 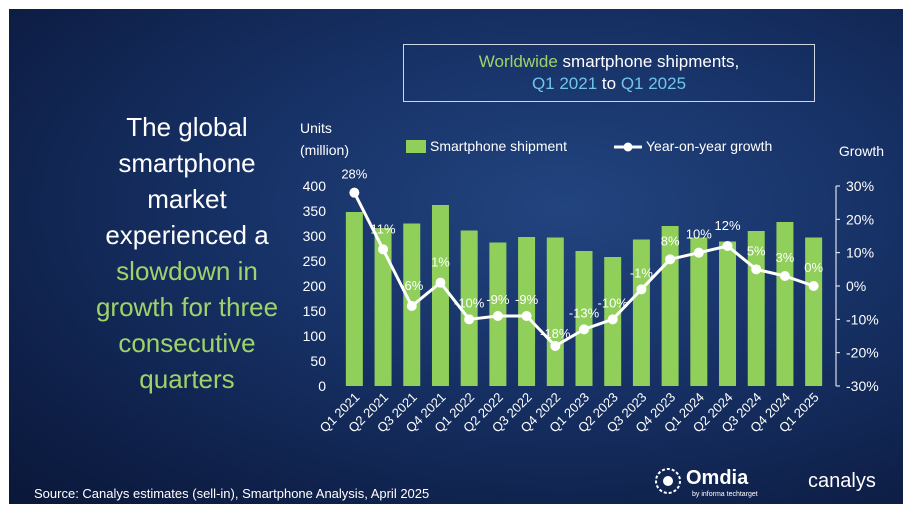 I want to click on legend-bar-label: Smartphone shipment, so click(x=498, y=146).